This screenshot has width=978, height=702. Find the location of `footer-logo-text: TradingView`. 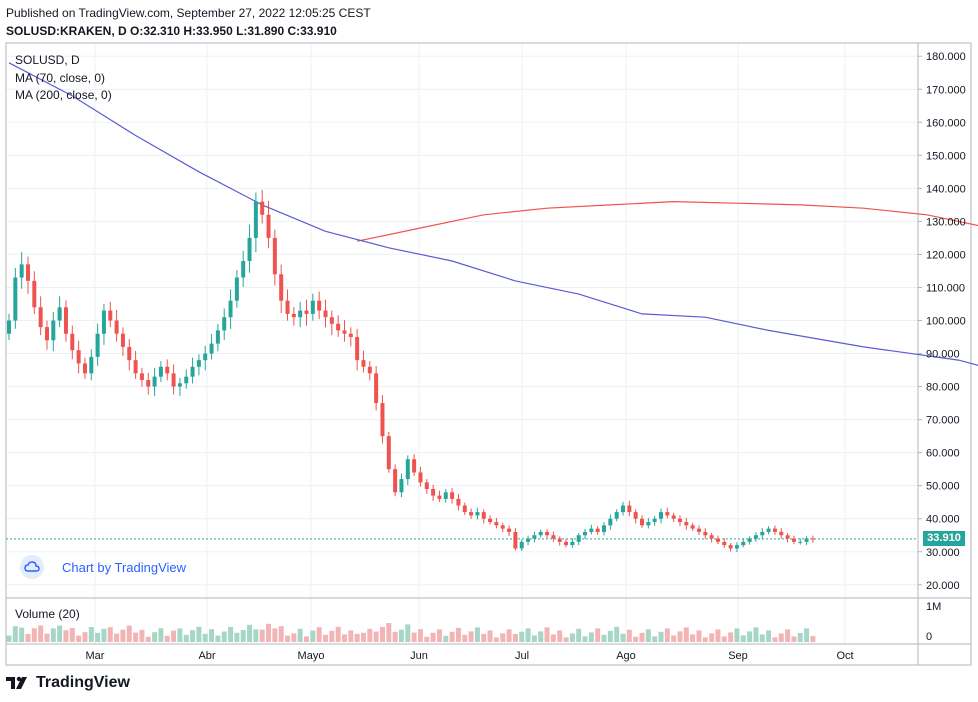

footer-logo-text: TradingView is located at coordinates (83, 682).